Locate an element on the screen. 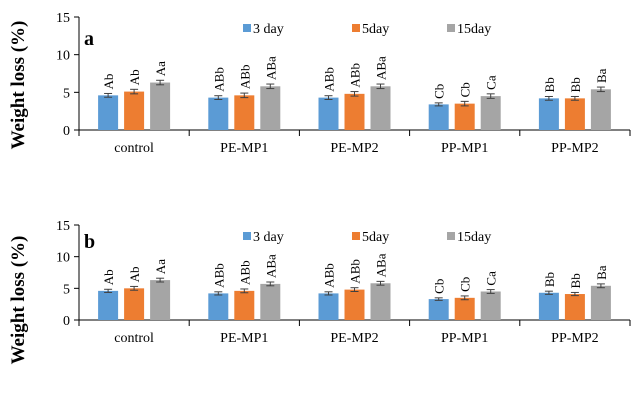  panel-letter: b is located at coordinates (89, 242).